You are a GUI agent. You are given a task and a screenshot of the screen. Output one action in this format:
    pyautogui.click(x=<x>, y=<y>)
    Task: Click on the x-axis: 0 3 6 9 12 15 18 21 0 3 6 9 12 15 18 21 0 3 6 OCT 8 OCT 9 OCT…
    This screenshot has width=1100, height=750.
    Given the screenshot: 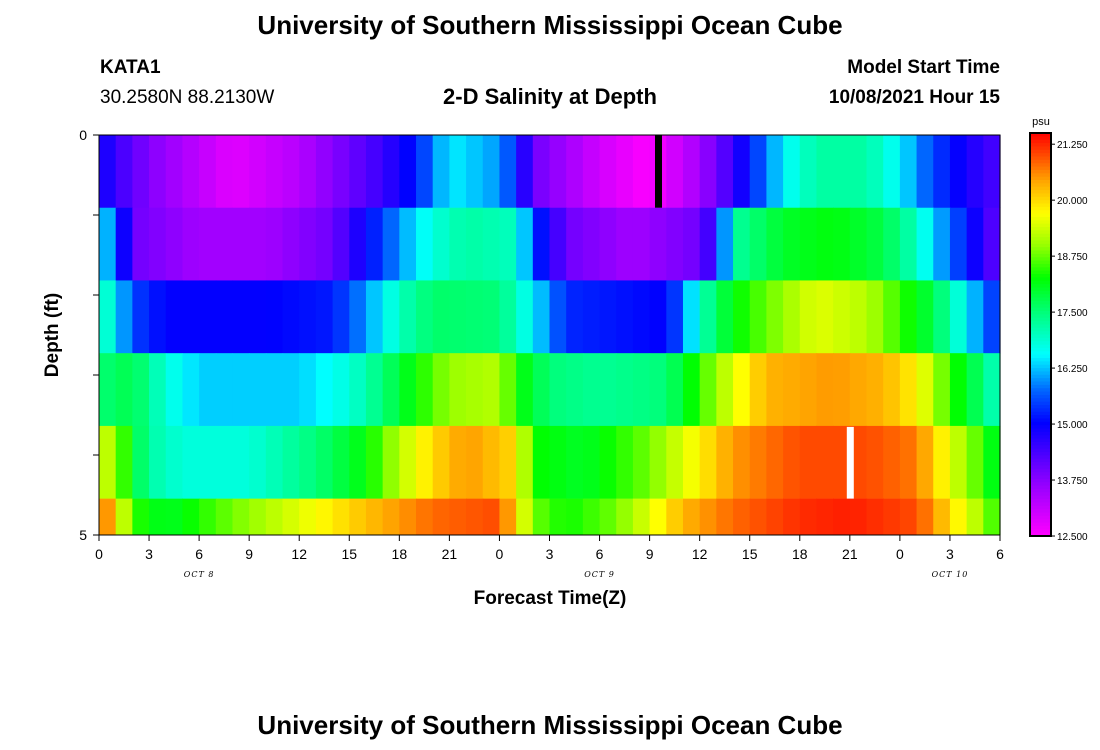 What is the action you would take?
    pyautogui.click(x=549, y=557)
    